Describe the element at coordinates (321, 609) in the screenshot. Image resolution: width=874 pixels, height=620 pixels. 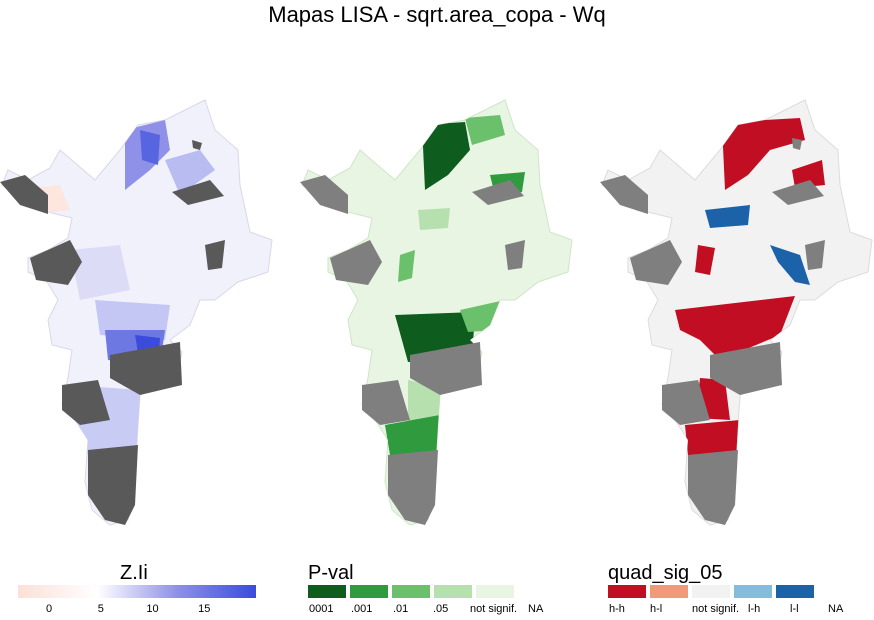
I see `legend-label: 0001` at that location.